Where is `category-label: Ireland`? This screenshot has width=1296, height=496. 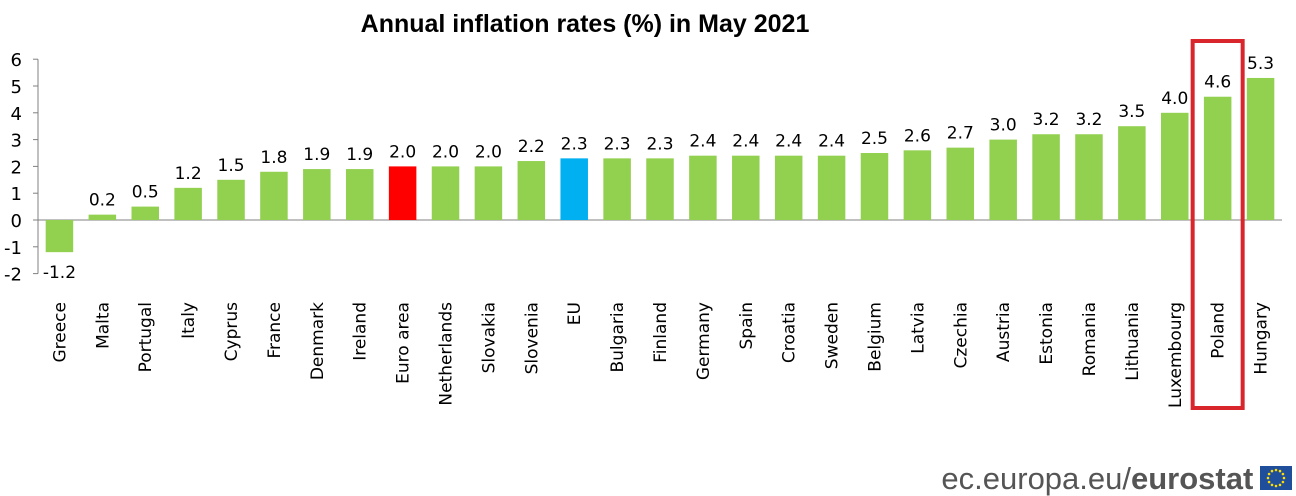 category-label: Ireland is located at coordinates (361, 331).